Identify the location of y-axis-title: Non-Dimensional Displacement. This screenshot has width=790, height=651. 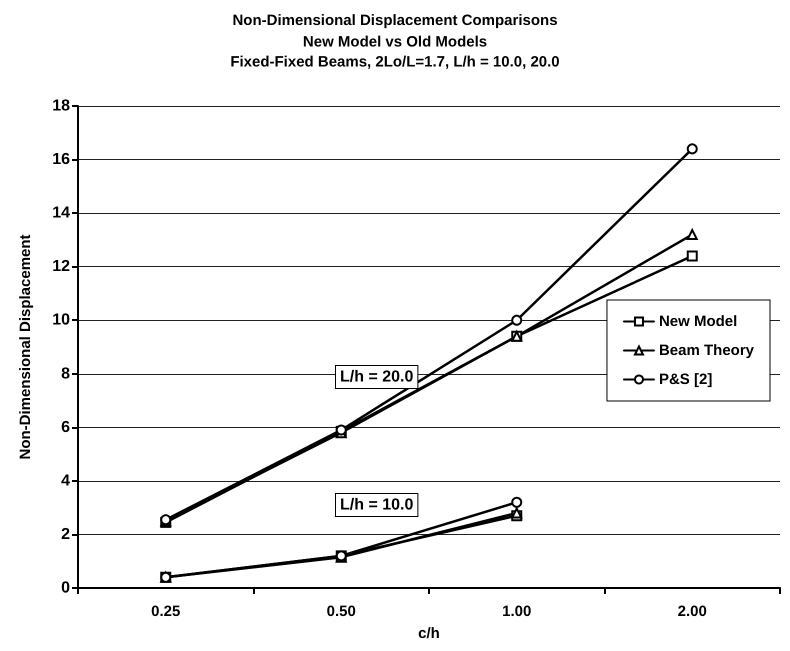
(25, 347).